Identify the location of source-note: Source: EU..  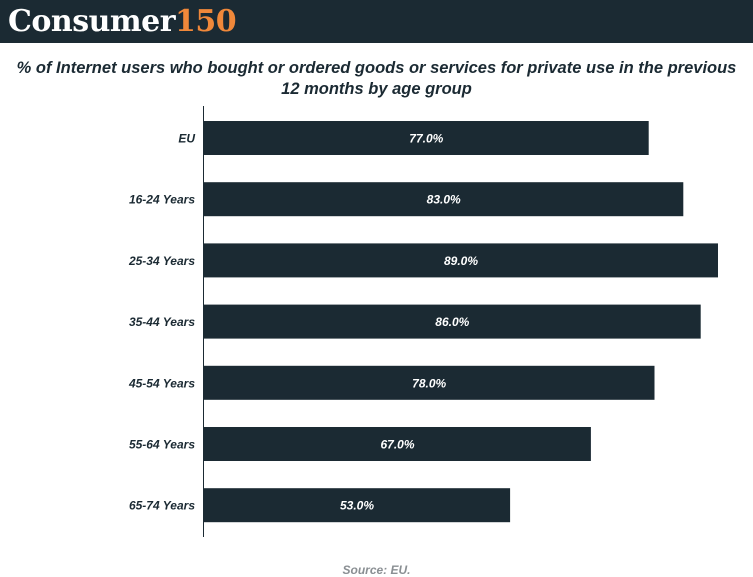
(376, 570).